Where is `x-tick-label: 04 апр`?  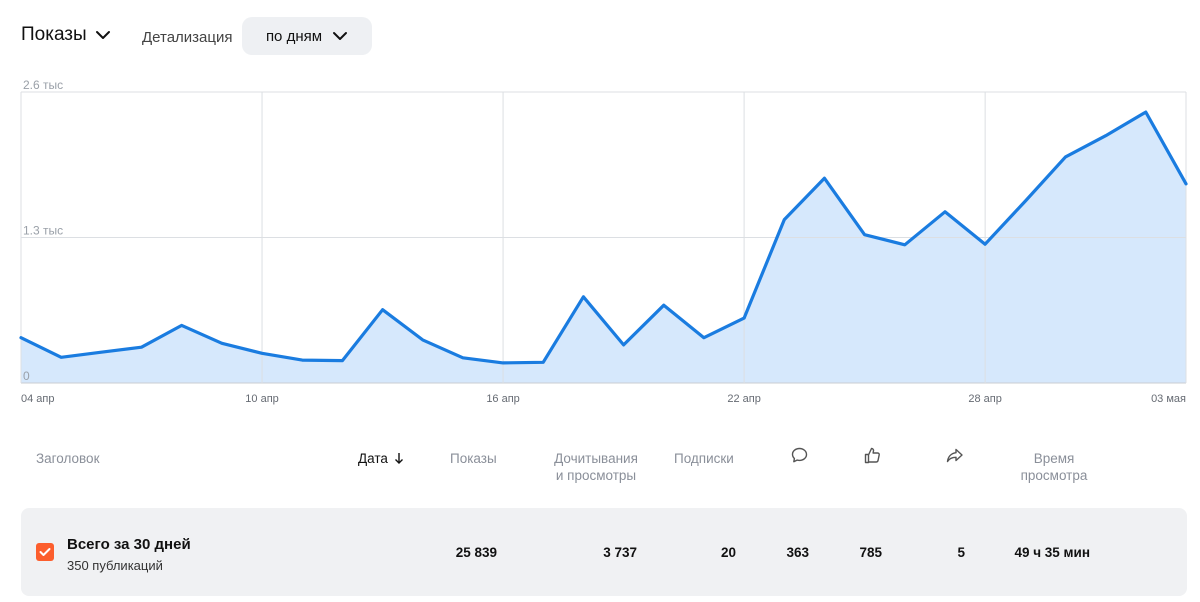
x-tick-label: 04 апр is located at coordinates (37, 399).